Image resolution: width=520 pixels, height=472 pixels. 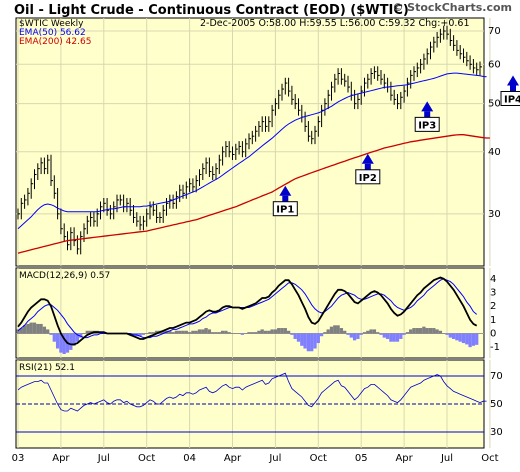 I want to click on callout-label: IP4, so click(x=512, y=99).